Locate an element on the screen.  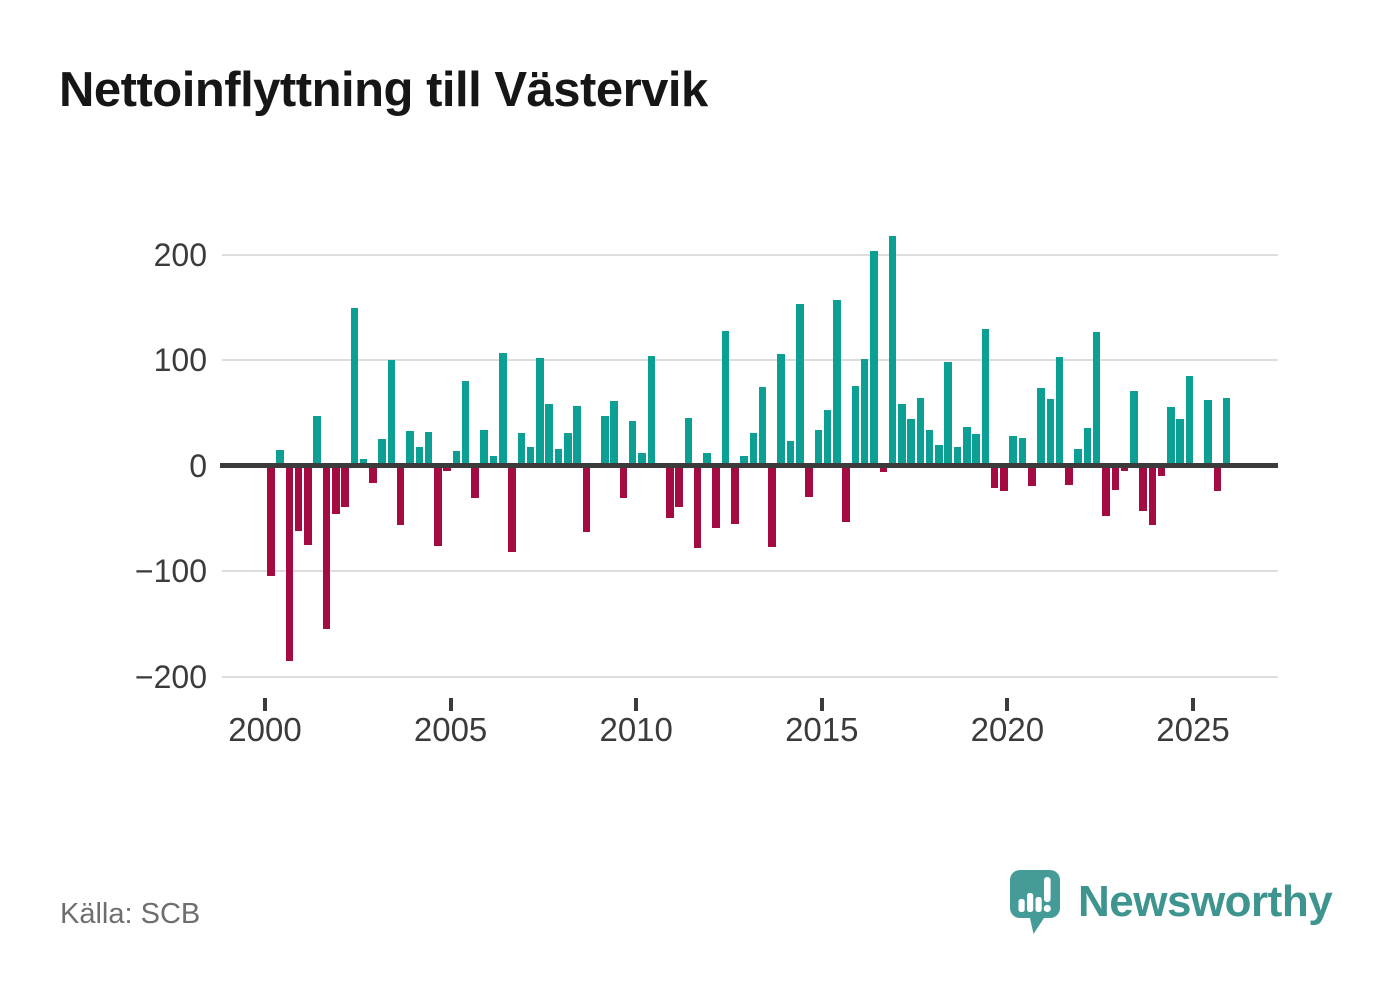
bar-2002Q3 is located at coordinates (363, 462).